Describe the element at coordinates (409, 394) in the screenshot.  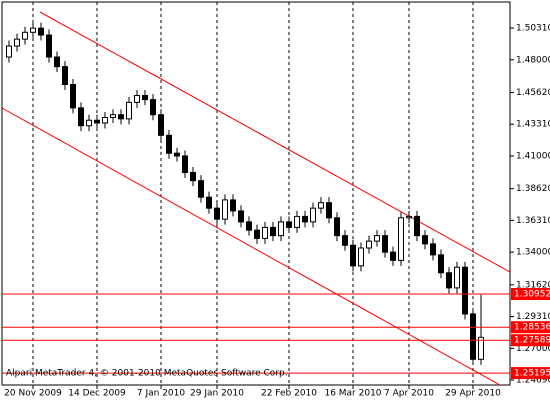
I see `x-tick-label: 7 Apr 2010` at that location.